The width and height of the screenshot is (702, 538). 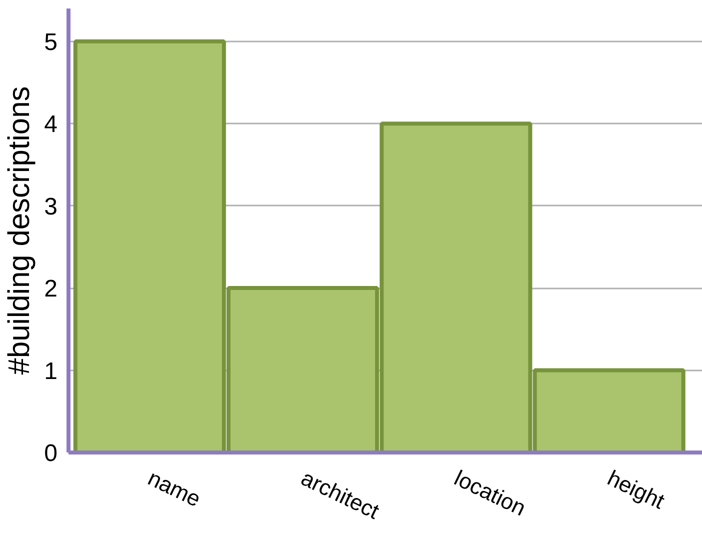 What do you see at coordinates (51, 206) in the screenshot?
I see `y-tick-label: 3` at bounding box center [51, 206].